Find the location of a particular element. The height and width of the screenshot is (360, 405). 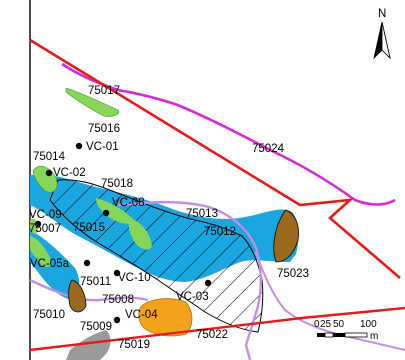

lilac-boundary-east is located at coordinates (329, 301).